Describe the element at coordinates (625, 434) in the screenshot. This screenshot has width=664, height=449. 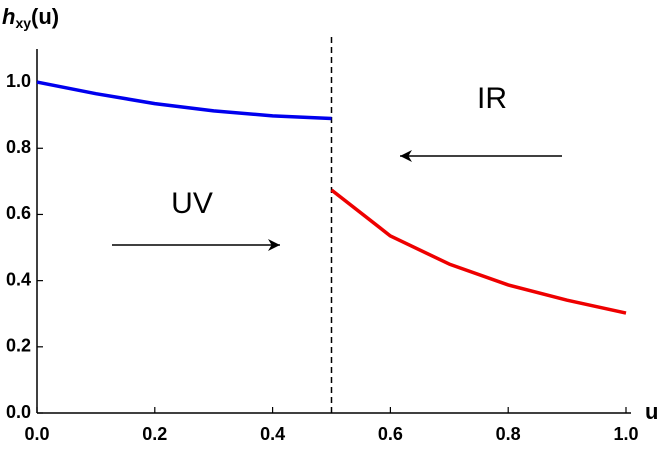
I see `x-tick-label: 1.0` at that location.